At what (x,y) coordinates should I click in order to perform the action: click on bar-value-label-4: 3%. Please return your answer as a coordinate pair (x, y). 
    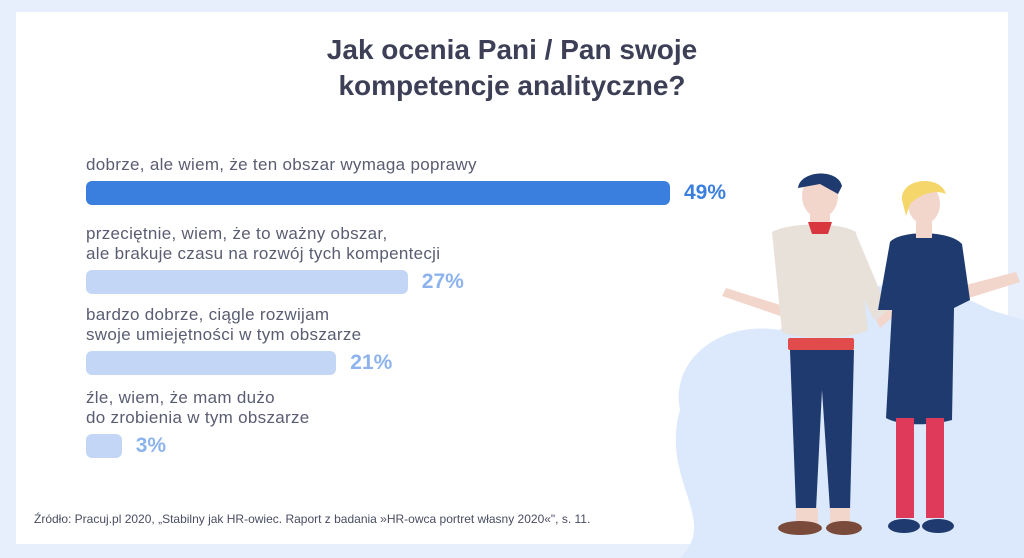
    Looking at the image, I should click on (151, 445).